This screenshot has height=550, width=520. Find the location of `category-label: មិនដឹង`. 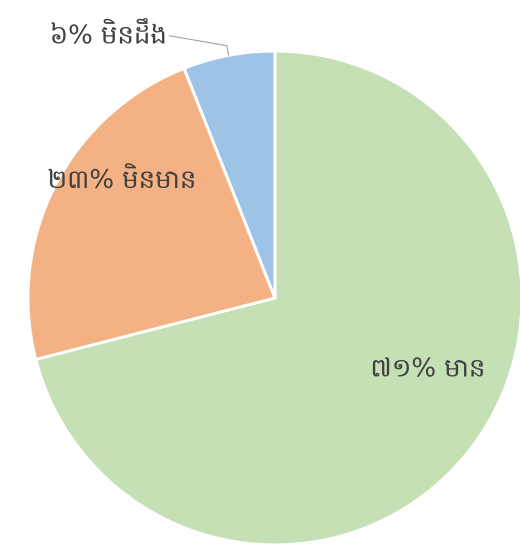

category-label: មិនដឹង is located at coordinates (134, 33).